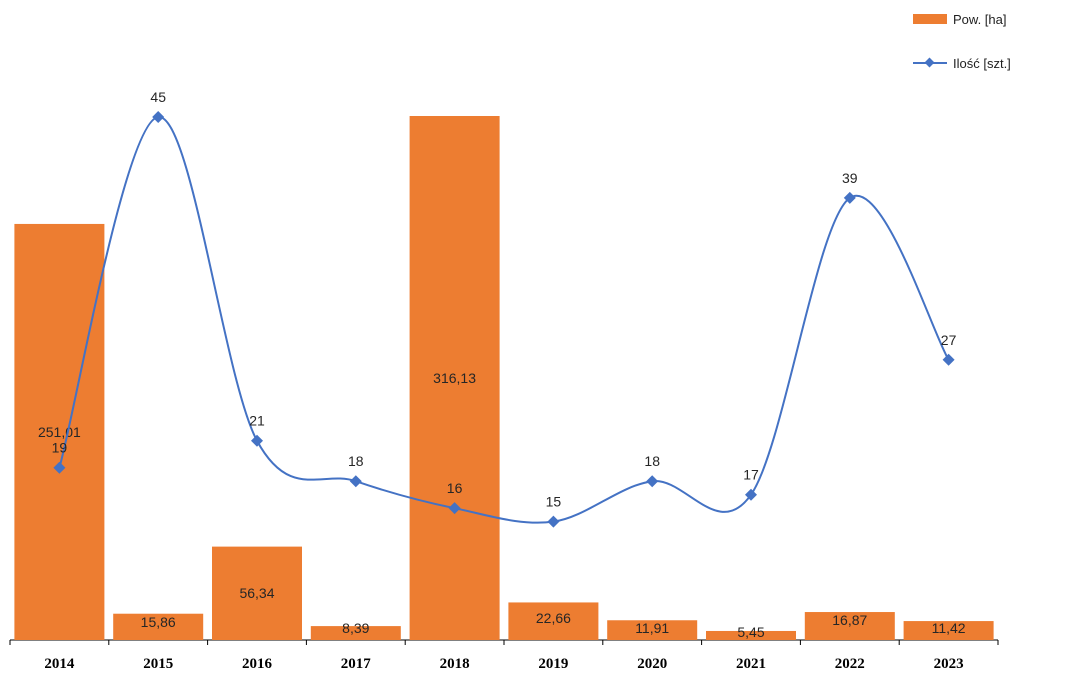 This screenshot has width=1075, height=678. Describe the element at coordinates (257, 421) in the screenshot. I see `line-data-label: 21` at that location.